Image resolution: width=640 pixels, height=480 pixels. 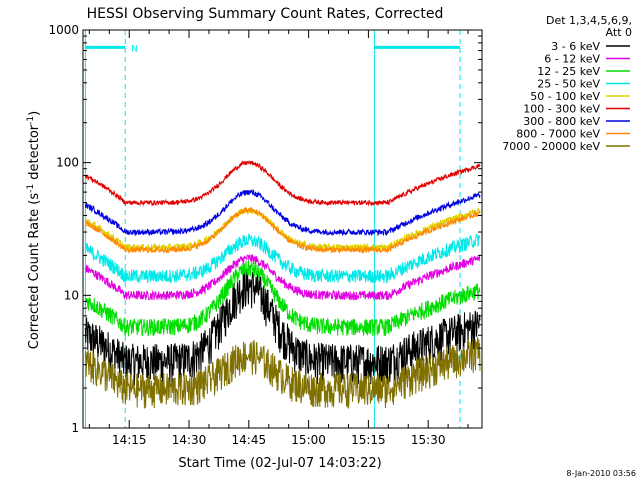 I want to click on legend-header-attenuator: Att 0, so click(x=619, y=32).